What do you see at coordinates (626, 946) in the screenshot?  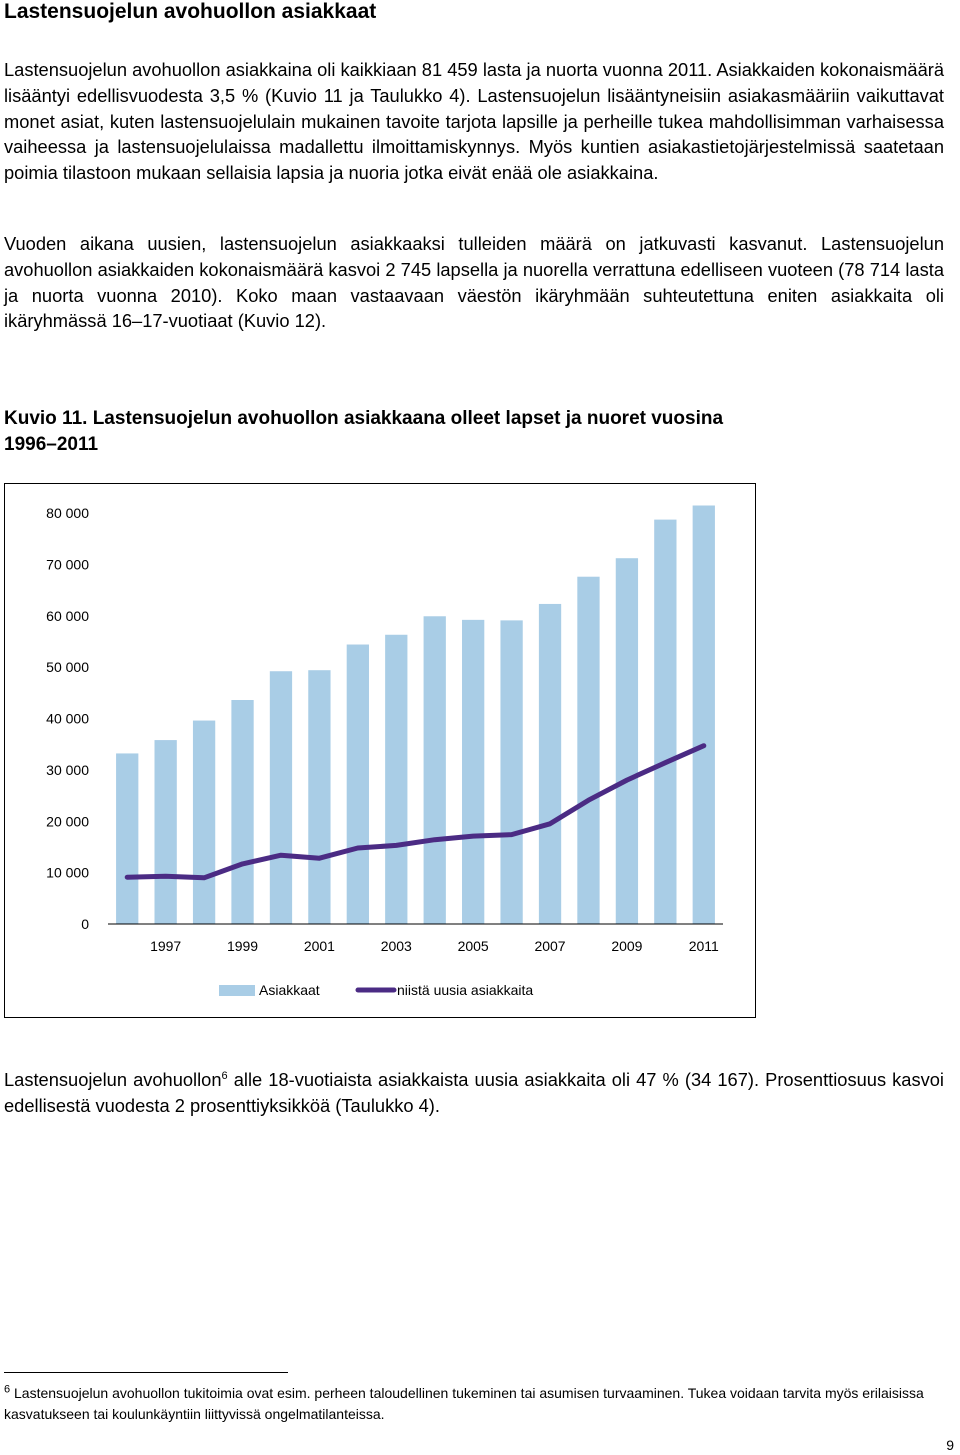 I see `x-tick-label: 2009` at bounding box center [626, 946].